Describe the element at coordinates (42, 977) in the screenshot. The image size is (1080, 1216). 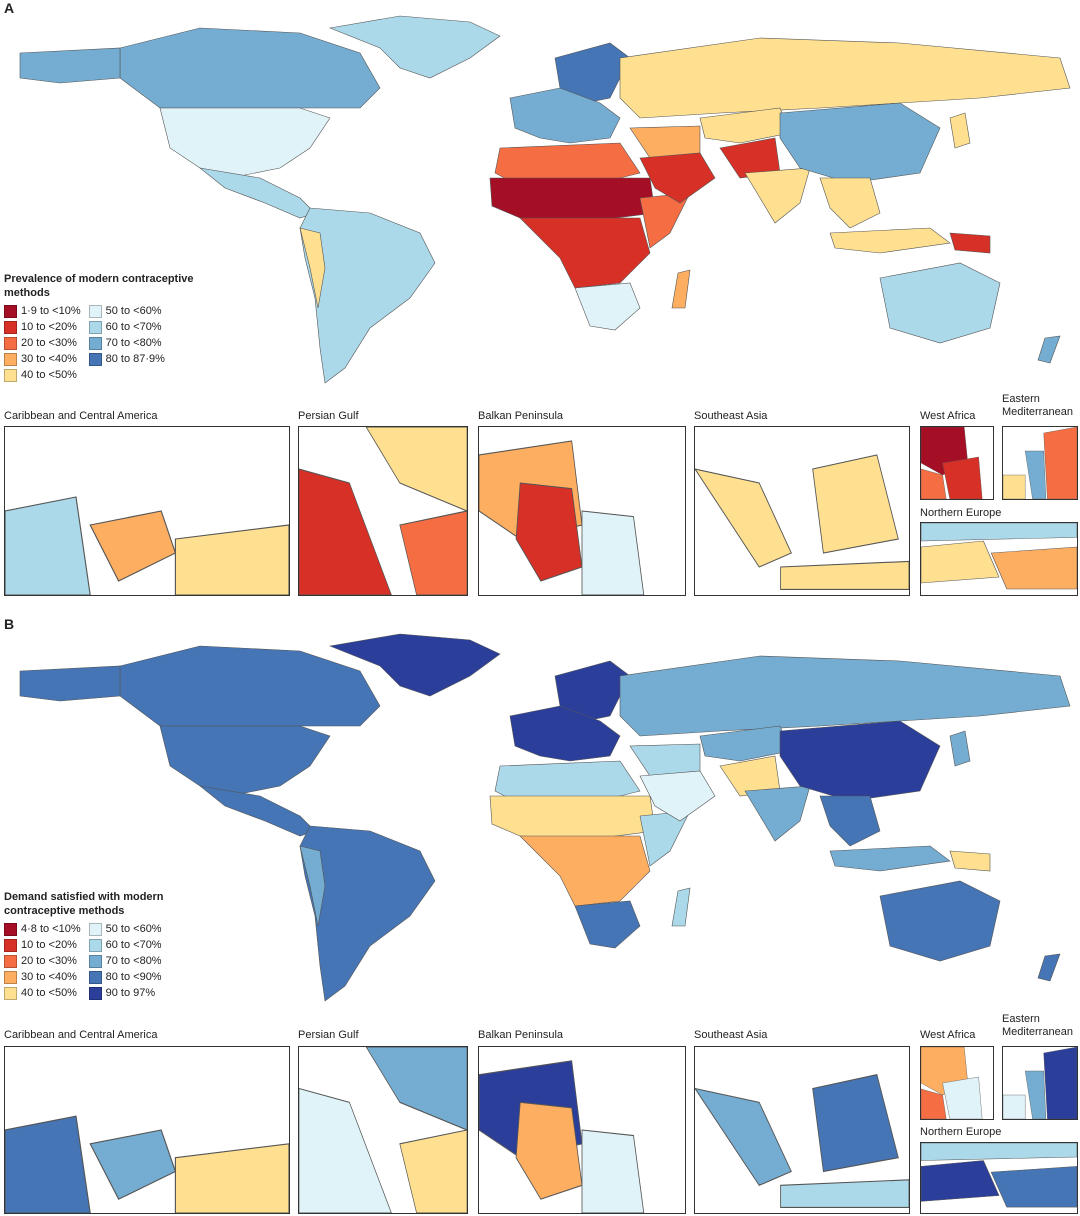
I see `legend-item: 30 to <40%` at that location.